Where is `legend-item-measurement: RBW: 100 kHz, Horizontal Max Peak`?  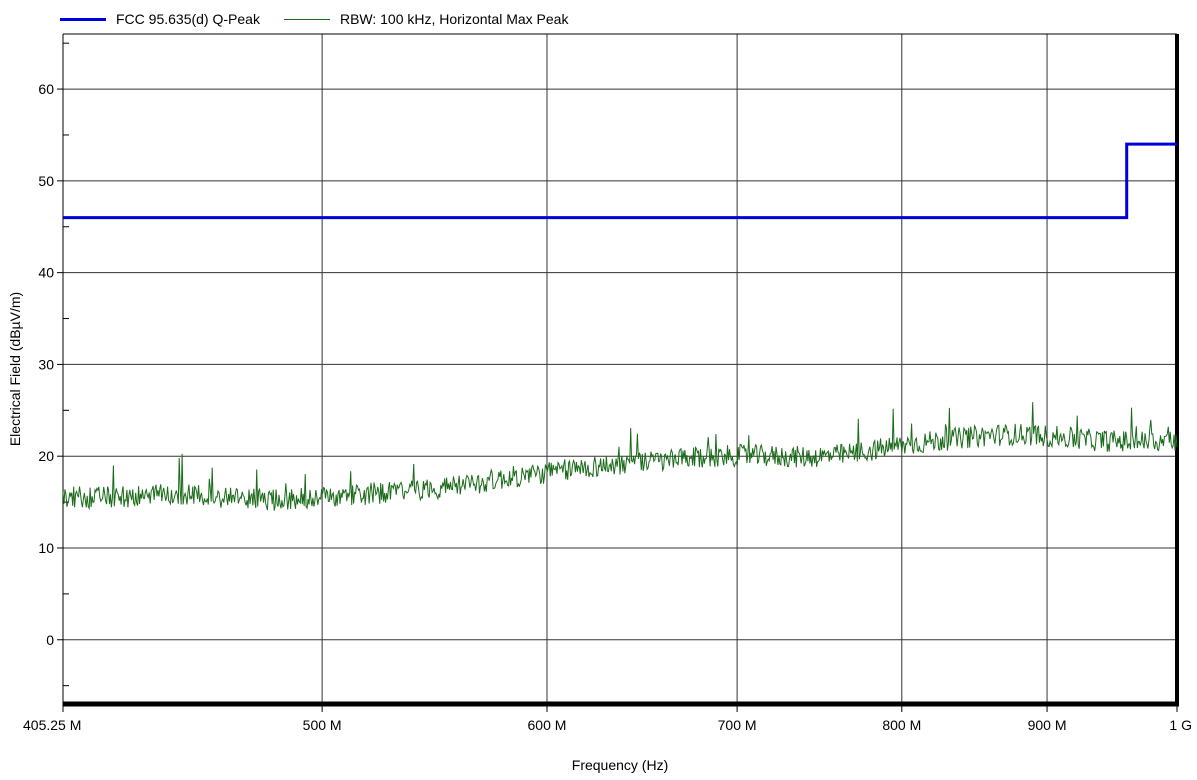
legend-item-measurement: RBW: 100 kHz, Horizontal Max Peak is located at coordinates (426, 19).